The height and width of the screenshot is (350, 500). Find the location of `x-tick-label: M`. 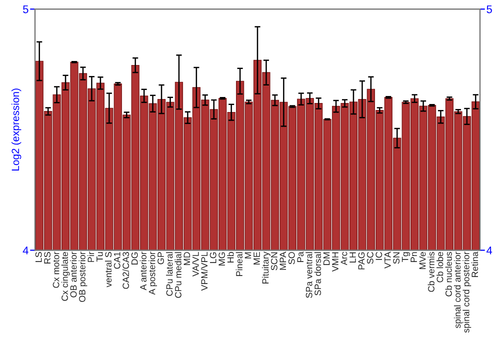

x-tick-label: M is located at coordinates (248, 255).